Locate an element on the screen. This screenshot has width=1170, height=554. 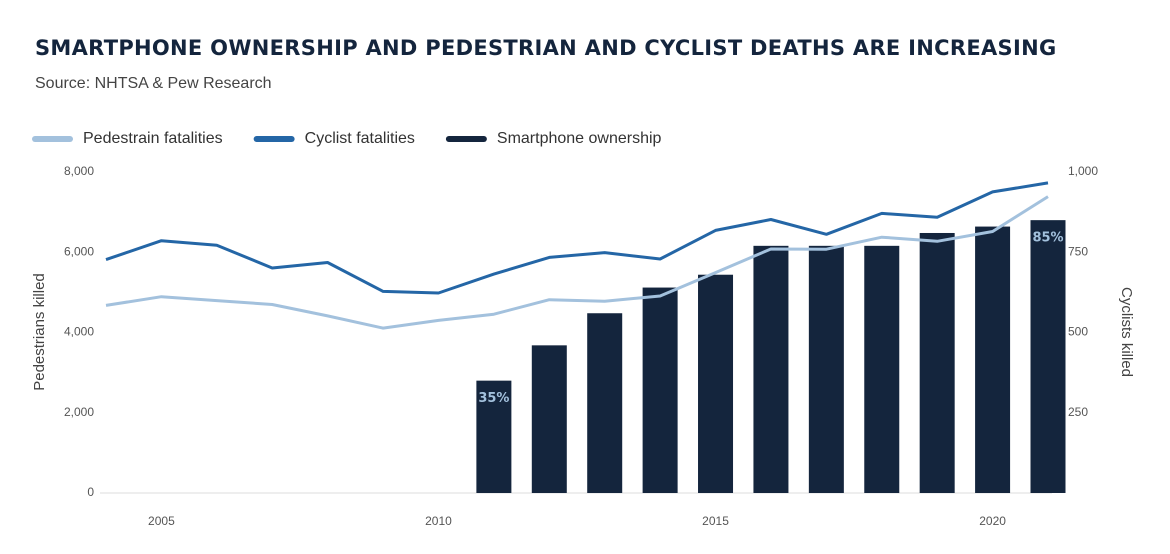
legend-label: Cyclist fatalities is located at coordinates (360, 138).